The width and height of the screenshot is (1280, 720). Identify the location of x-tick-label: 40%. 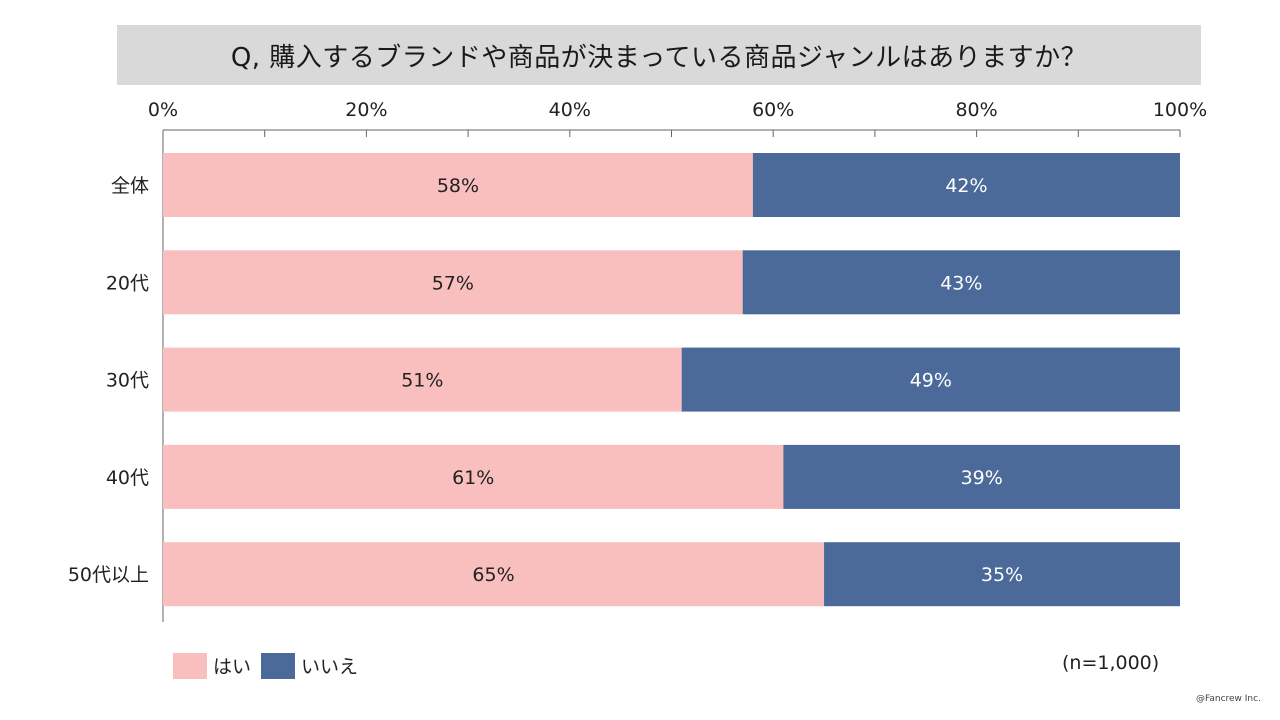
(570, 110).